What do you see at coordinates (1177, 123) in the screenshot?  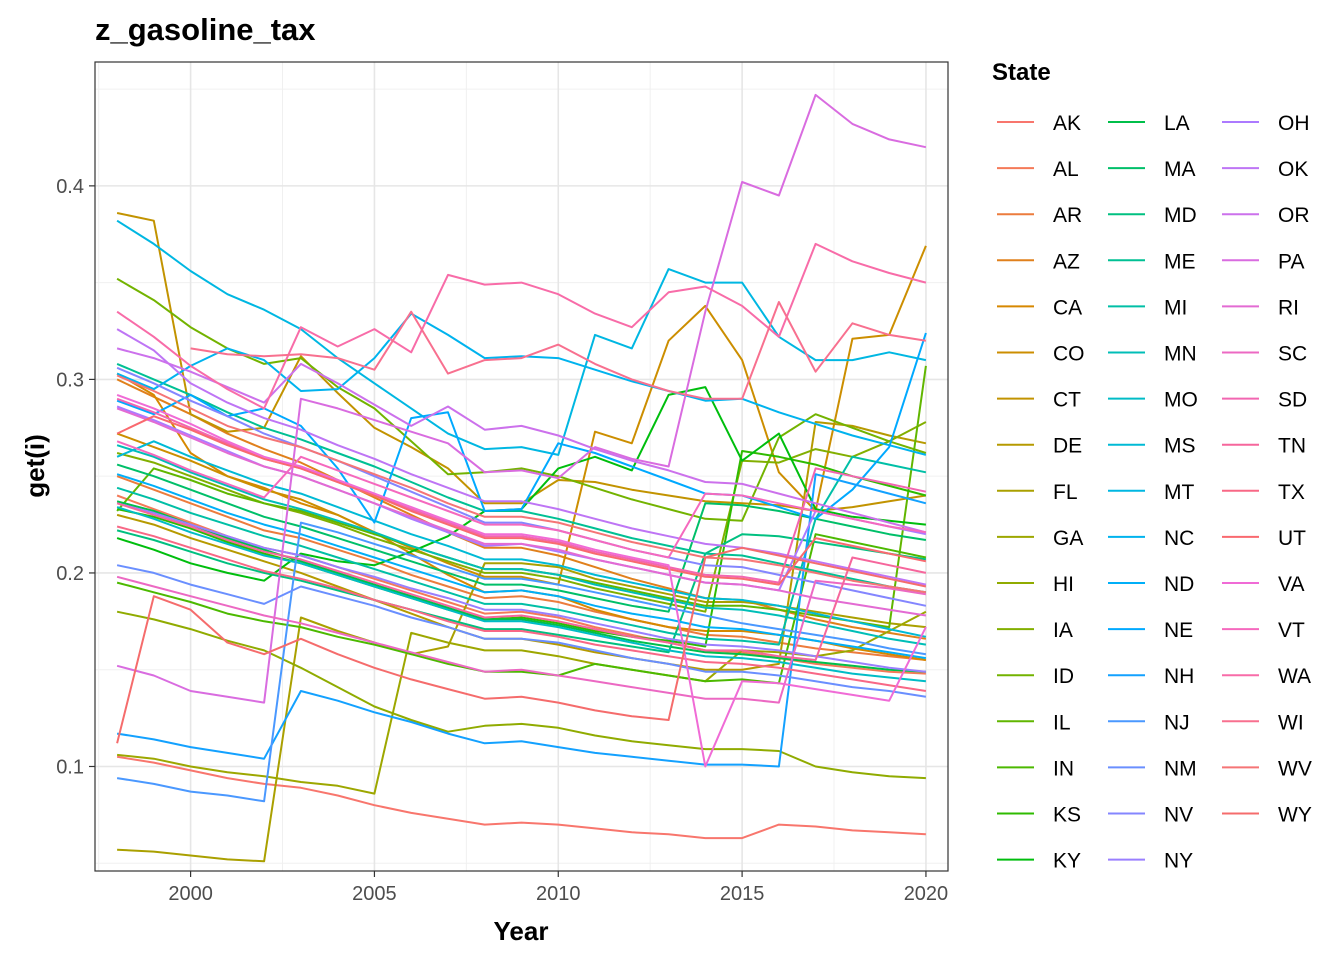 I see `legend-label-la: LA` at bounding box center [1177, 123].